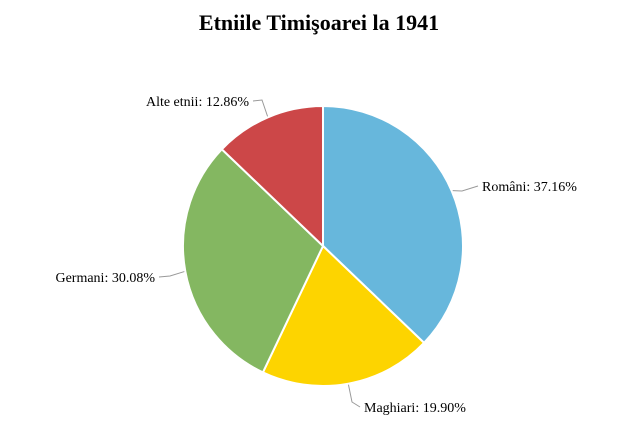 The width and height of the screenshot is (638, 438). Describe the element at coordinates (105, 278) in the screenshot. I see `slice-label: Germani: 30.08%` at that location.